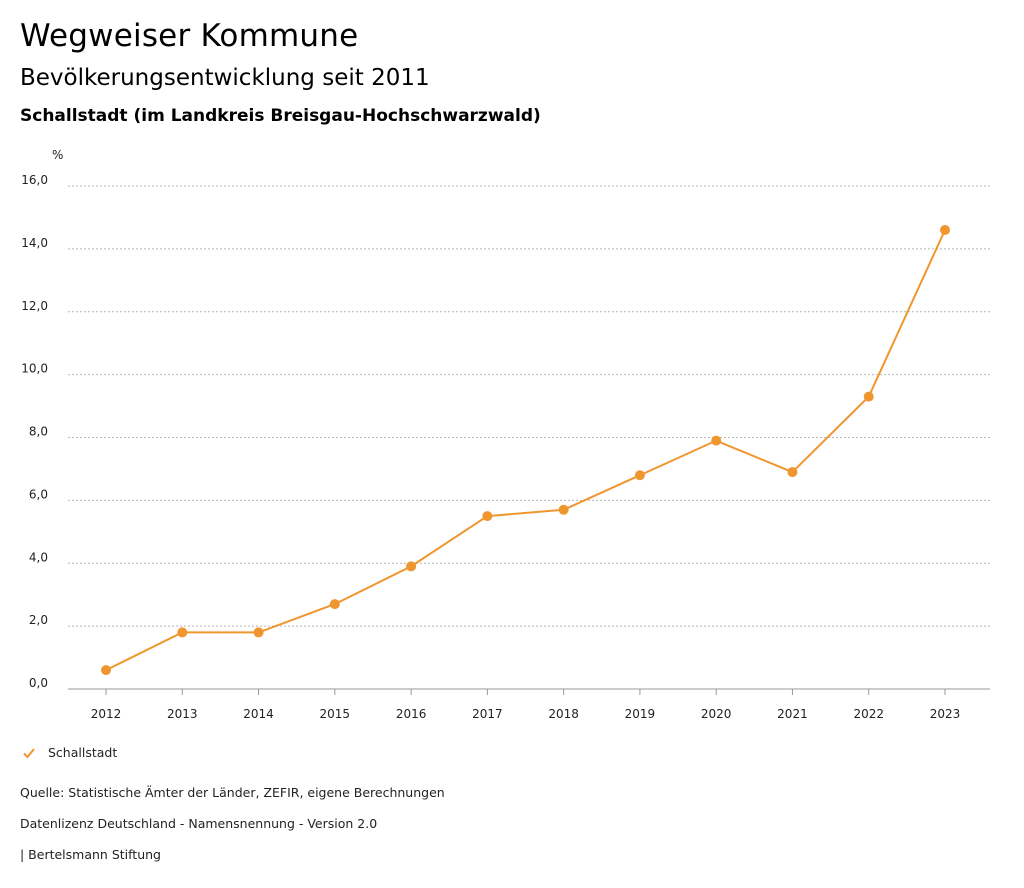 The height and width of the screenshot is (888, 1024). What do you see at coordinates (38, 620) in the screenshot?
I see `y-tick-label: 2,0` at bounding box center [38, 620].